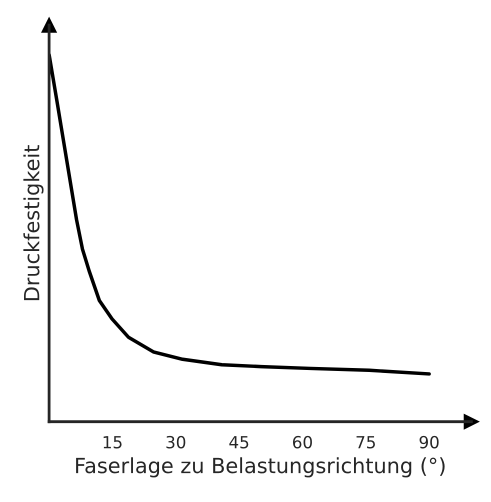 The width and height of the screenshot is (491, 502). What do you see at coordinates (429, 442) in the screenshot?
I see `x-tick-label: 90` at bounding box center [429, 442].